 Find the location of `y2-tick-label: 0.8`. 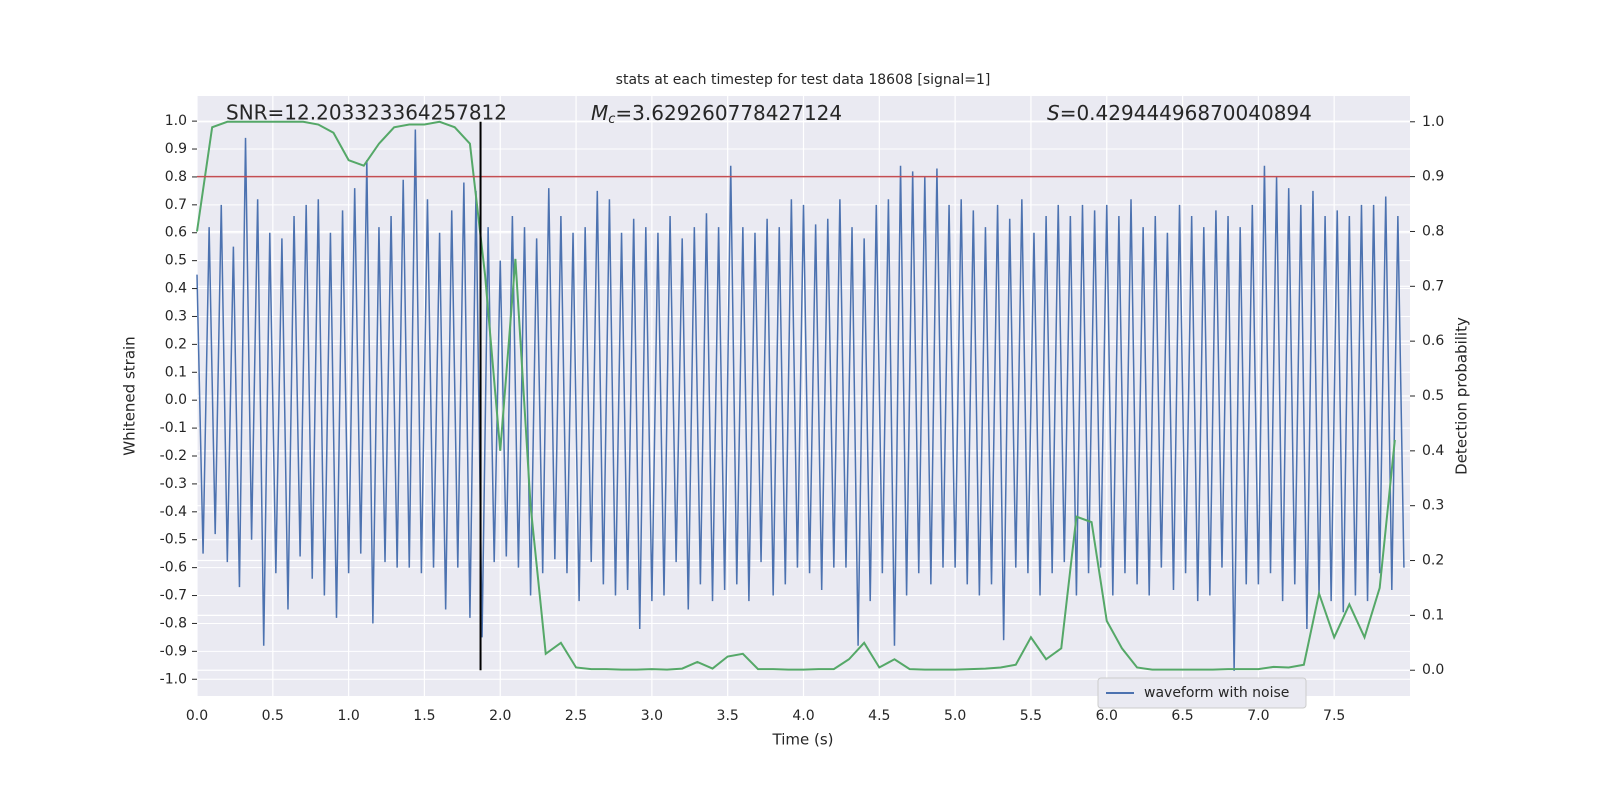

y2-tick-label: 0.8 is located at coordinates (1433, 231).